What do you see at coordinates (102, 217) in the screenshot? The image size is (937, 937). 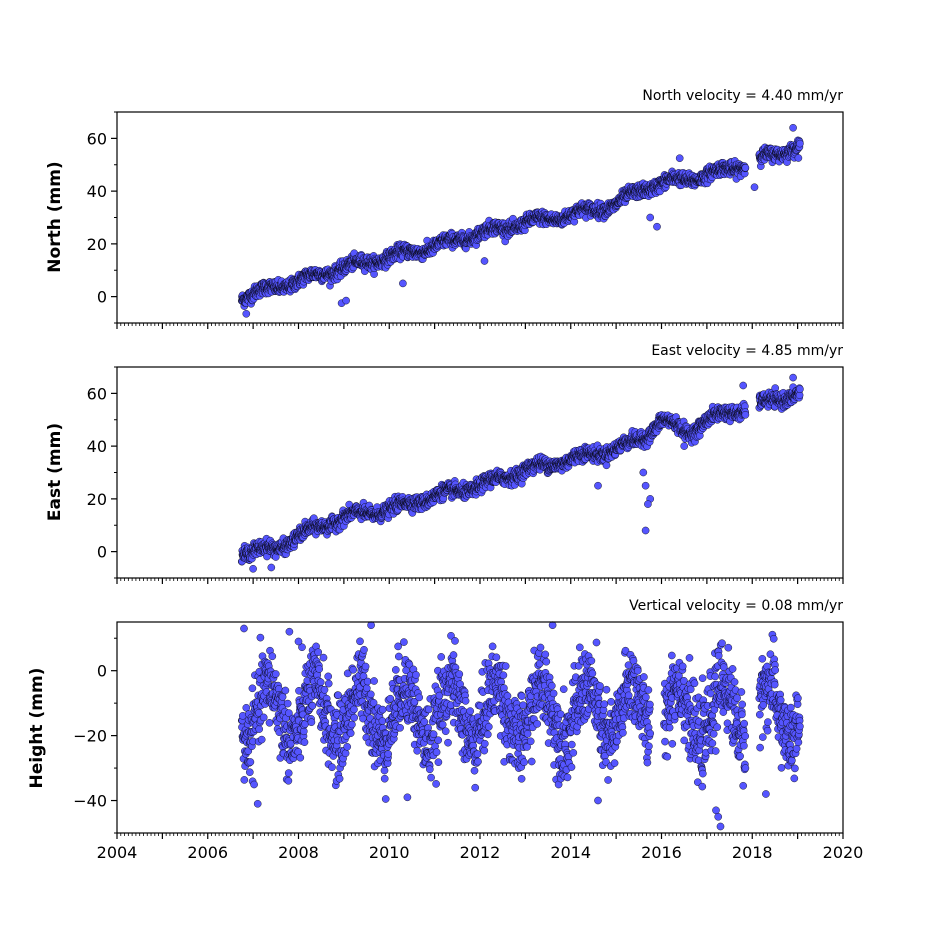 I see `north-y-ticks: 0 20 40 60` at bounding box center [102, 217].